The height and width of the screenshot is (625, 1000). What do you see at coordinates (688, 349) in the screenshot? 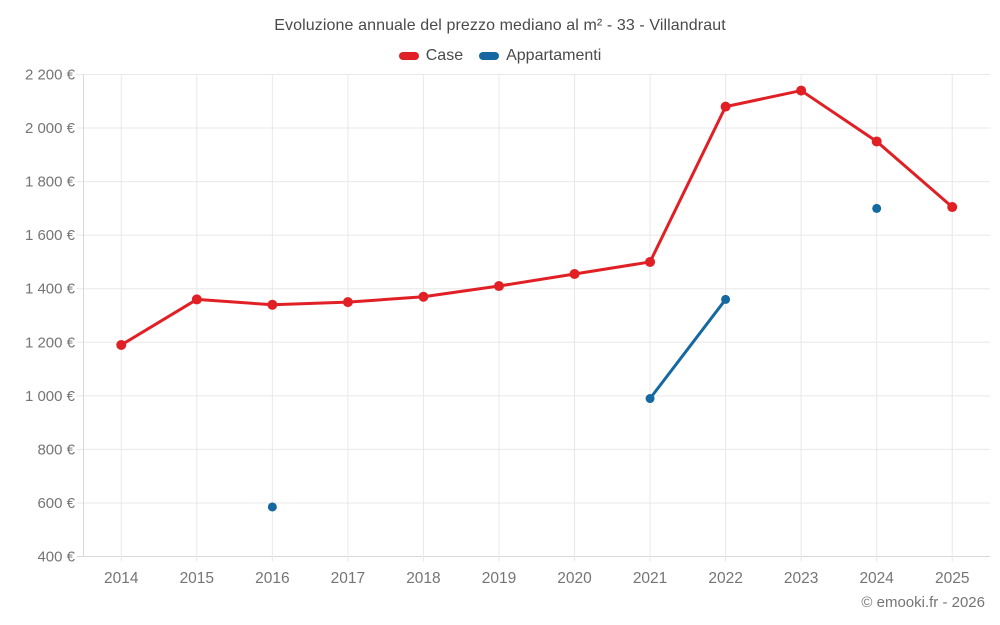
I see `series-line-appartamenti` at bounding box center [688, 349].